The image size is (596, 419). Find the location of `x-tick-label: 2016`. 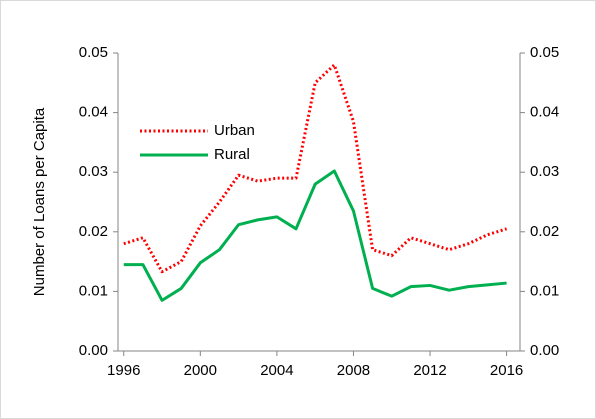

x-tick-label: 2016 is located at coordinates (506, 370).